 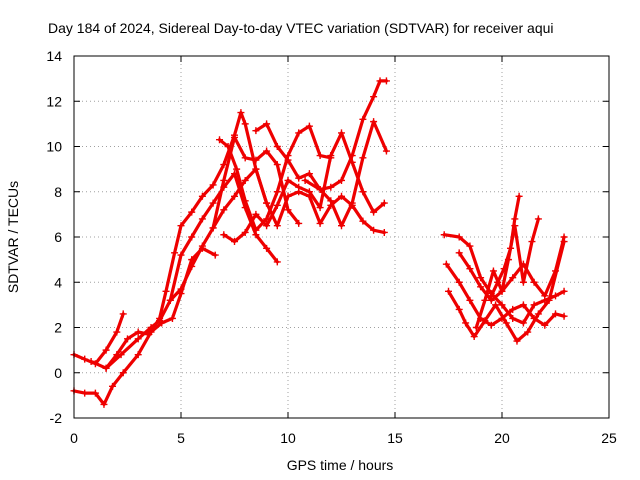 I want to click on y-tick-label: 4, so click(x=58, y=282).